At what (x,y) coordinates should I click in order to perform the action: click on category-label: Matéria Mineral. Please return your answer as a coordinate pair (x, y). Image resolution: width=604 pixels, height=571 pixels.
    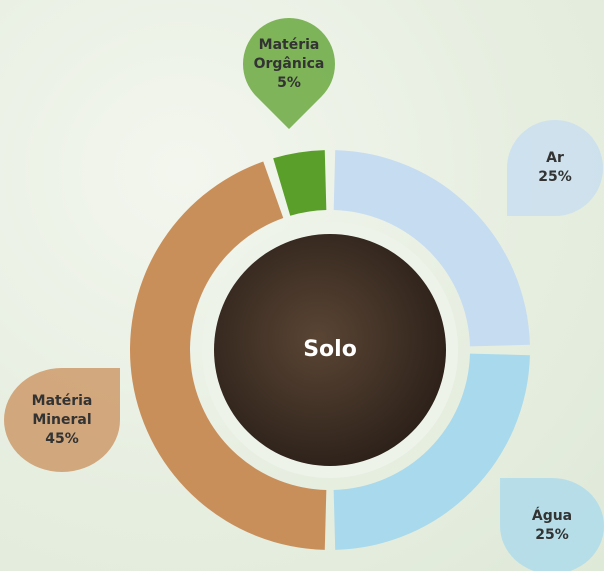
    Looking at the image, I should click on (62, 410).